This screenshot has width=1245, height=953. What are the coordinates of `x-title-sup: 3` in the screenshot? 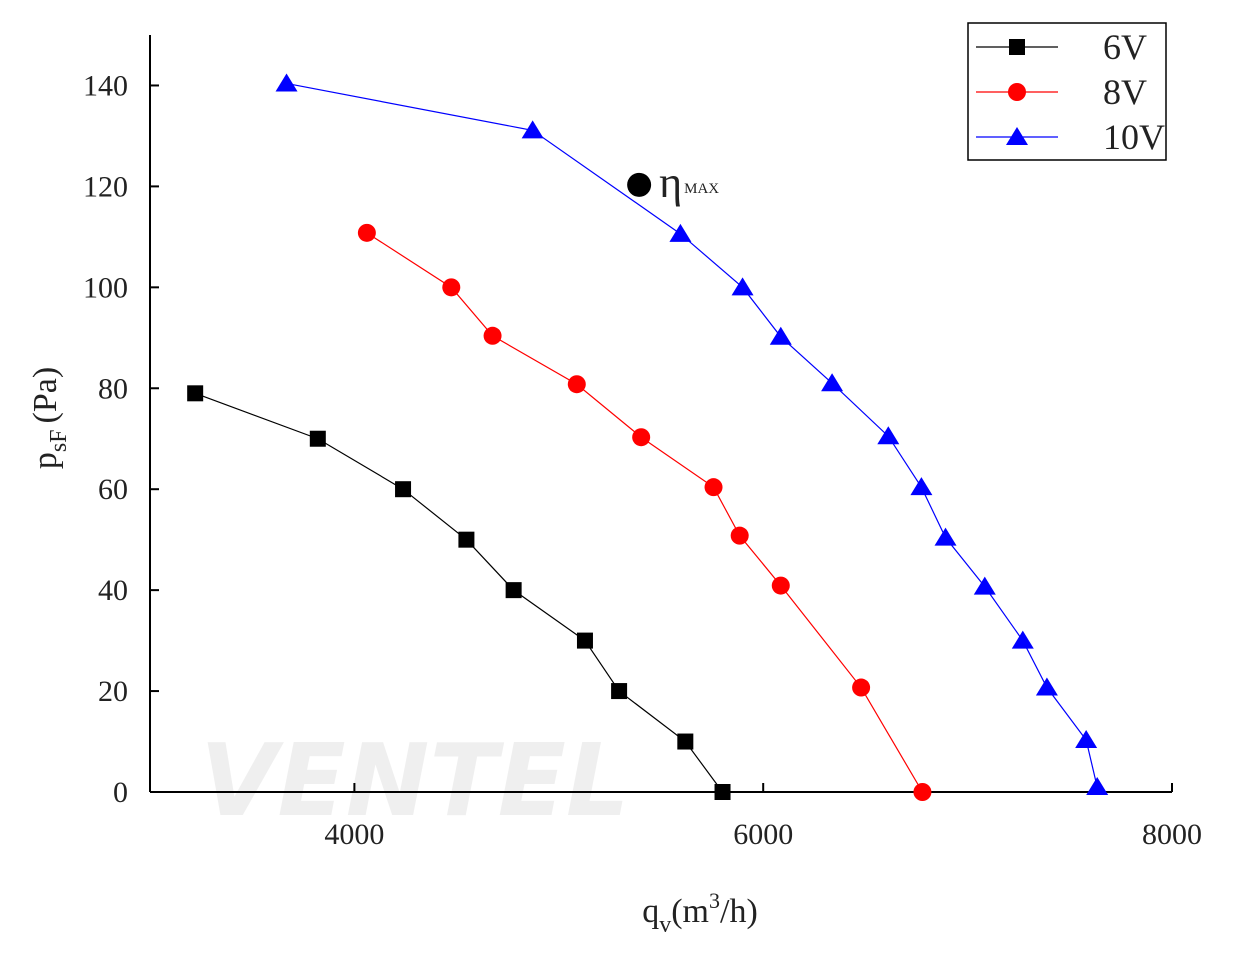 It's located at (714, 900).